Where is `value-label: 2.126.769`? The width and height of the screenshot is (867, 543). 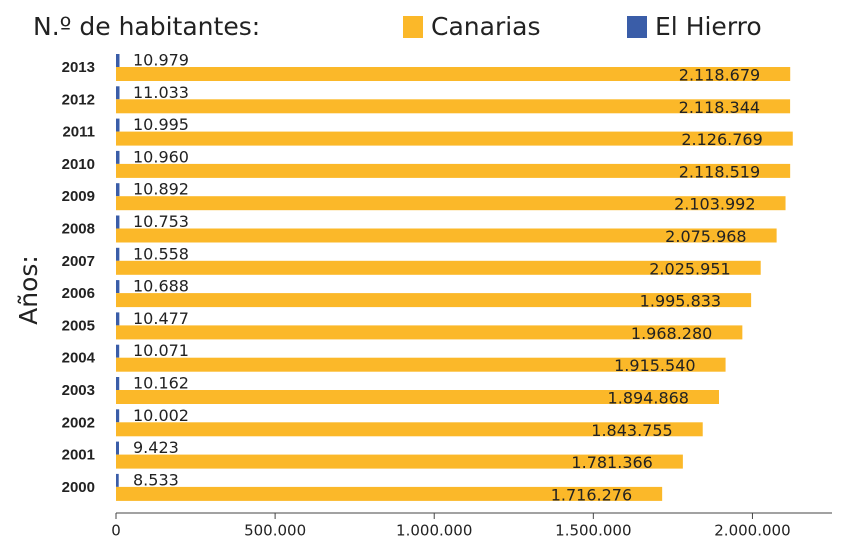
value-label: 2.126.769 is located at coordinates (721, 139).